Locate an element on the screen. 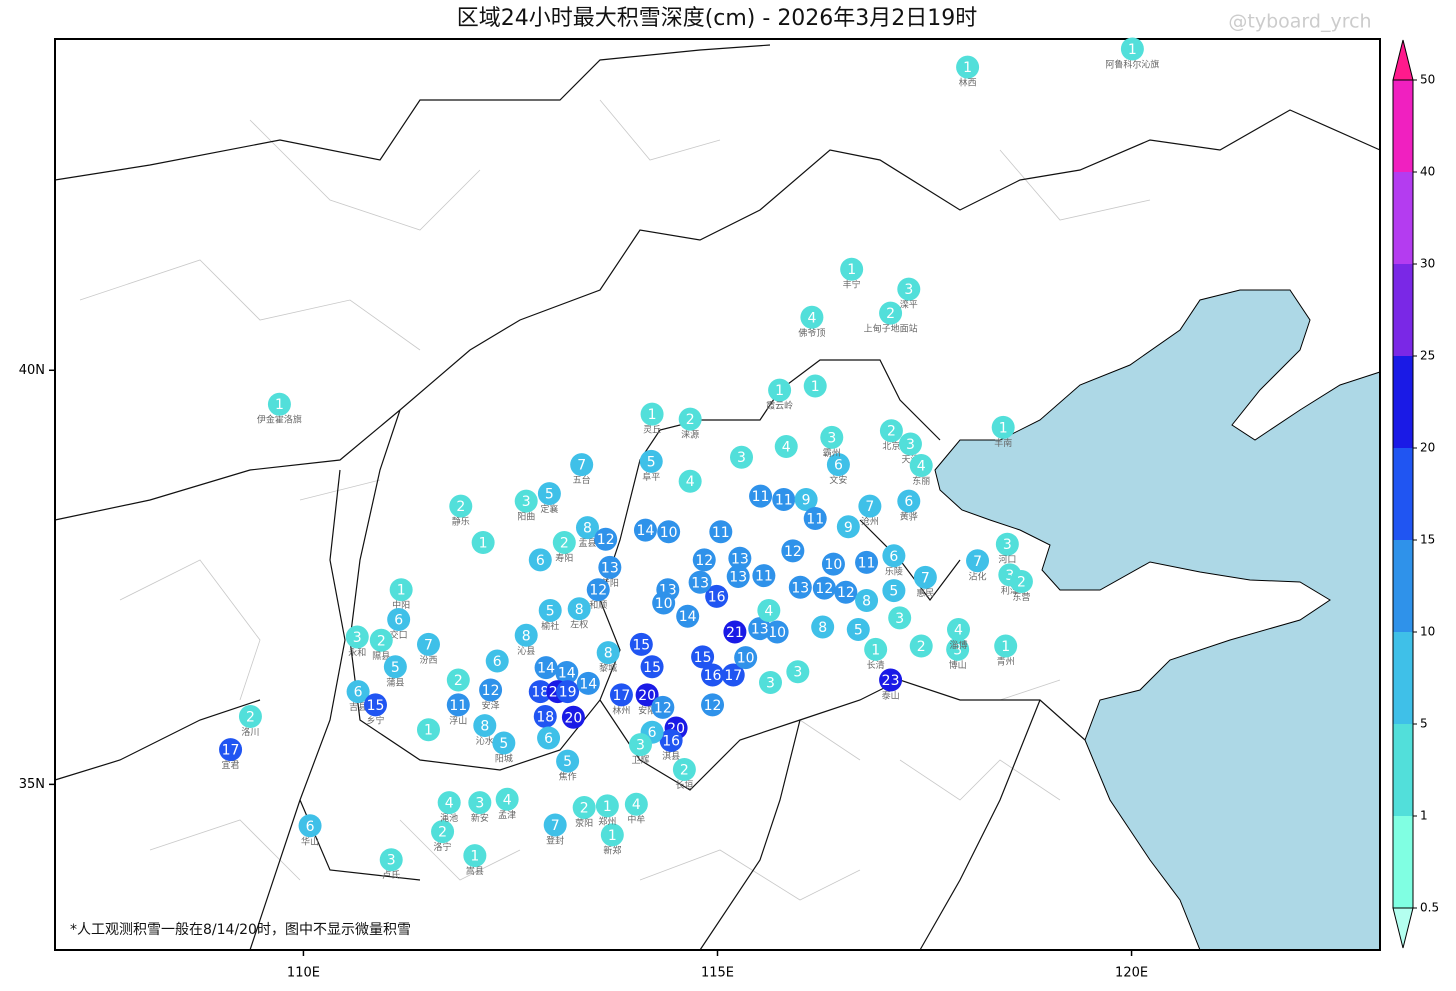 The width and height of the screenshot is (1456, 991). station-name: 汾西 is located at coordinates (428, 660).